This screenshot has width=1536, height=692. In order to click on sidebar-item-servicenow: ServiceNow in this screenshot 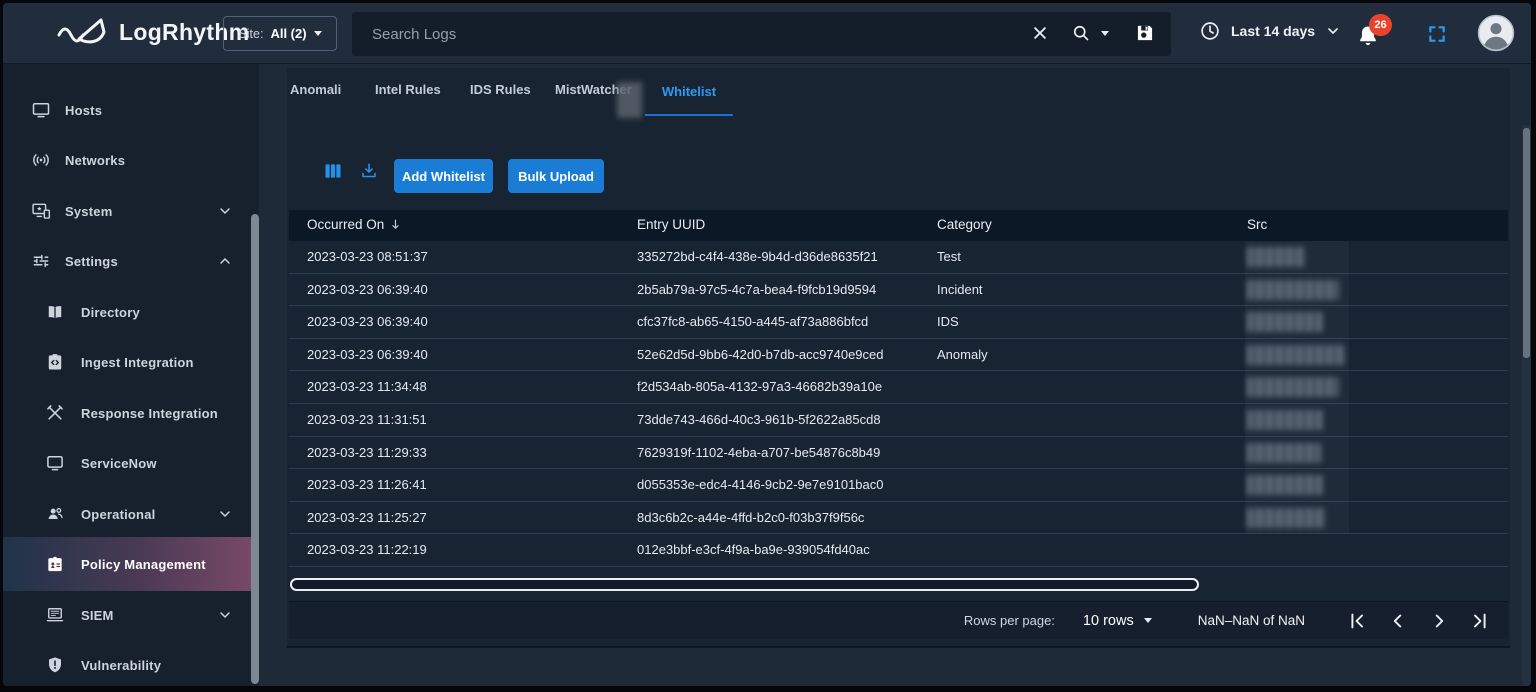, I will do `click(131, 463)`.